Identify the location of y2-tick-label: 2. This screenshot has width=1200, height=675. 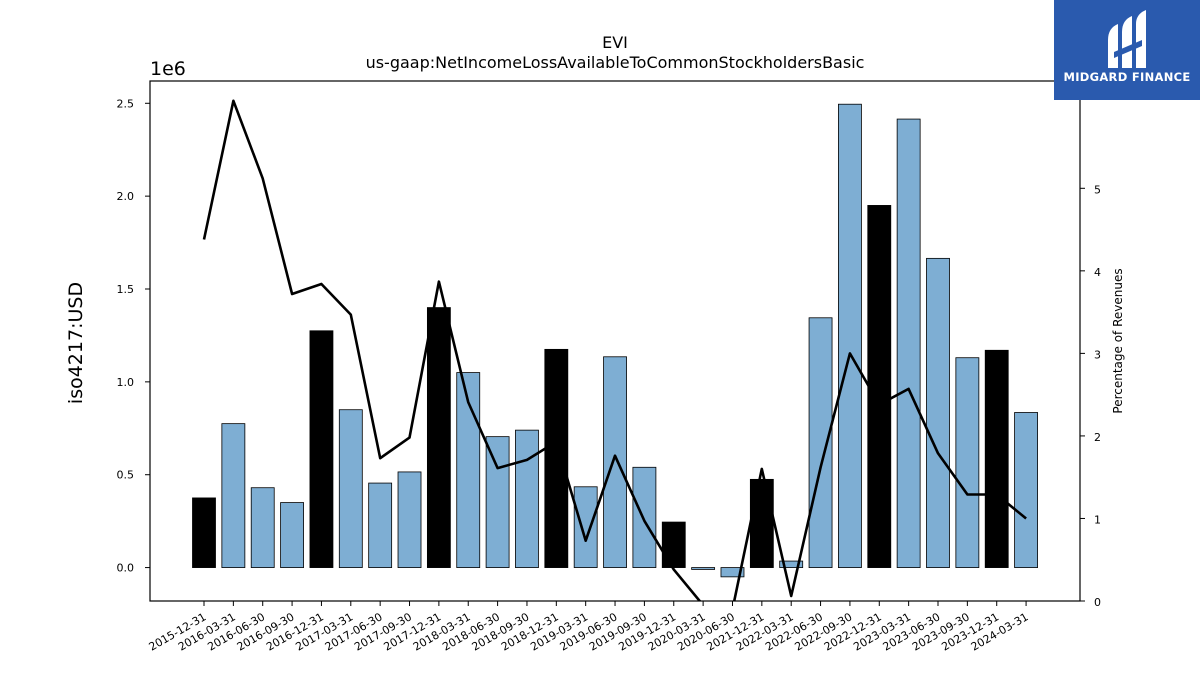
(1097, 437).